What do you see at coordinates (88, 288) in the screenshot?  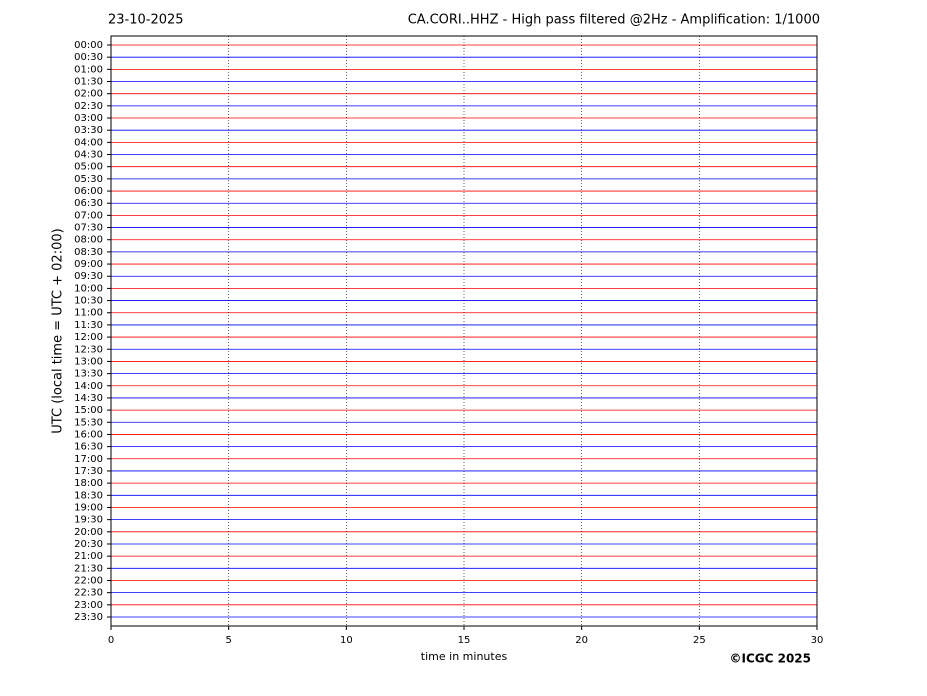 I see `y-tick-label: 10:00` at bounding box center [88, 288].